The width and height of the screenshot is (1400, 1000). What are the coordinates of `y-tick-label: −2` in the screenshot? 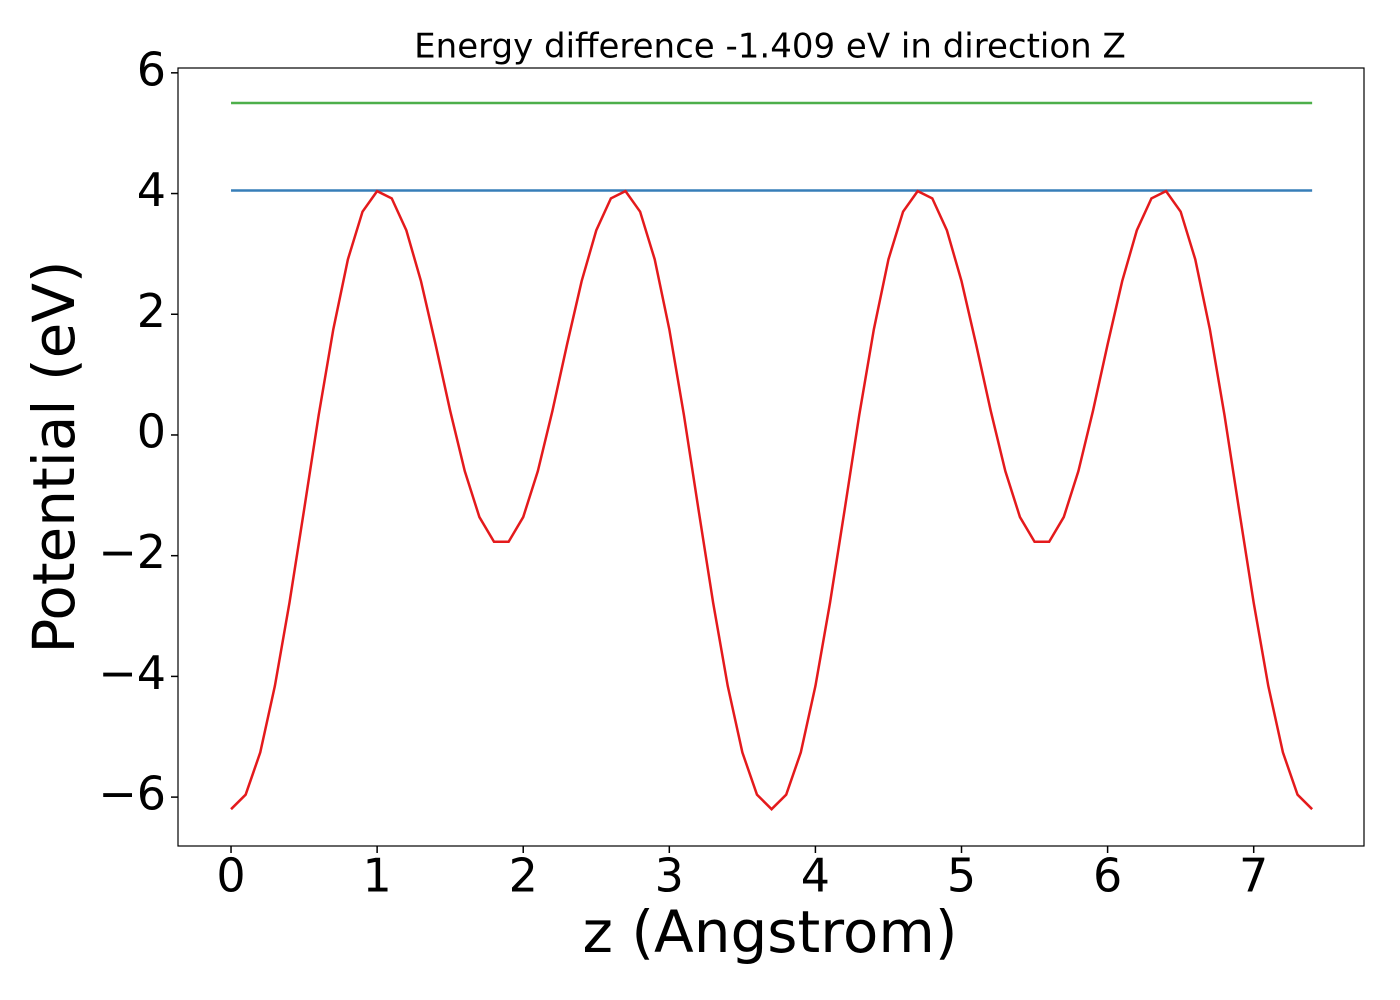 It's located at (132, 552).